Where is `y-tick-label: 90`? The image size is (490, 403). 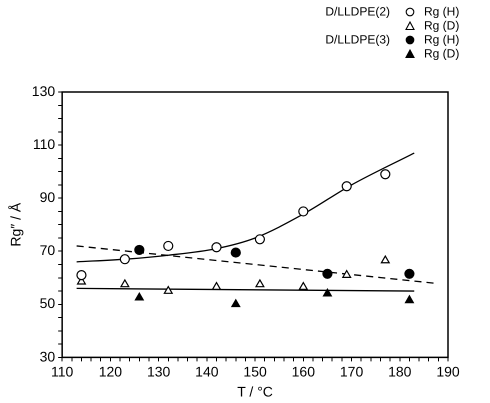
y-tick-label: 90 is located at coordinates (48, 197).